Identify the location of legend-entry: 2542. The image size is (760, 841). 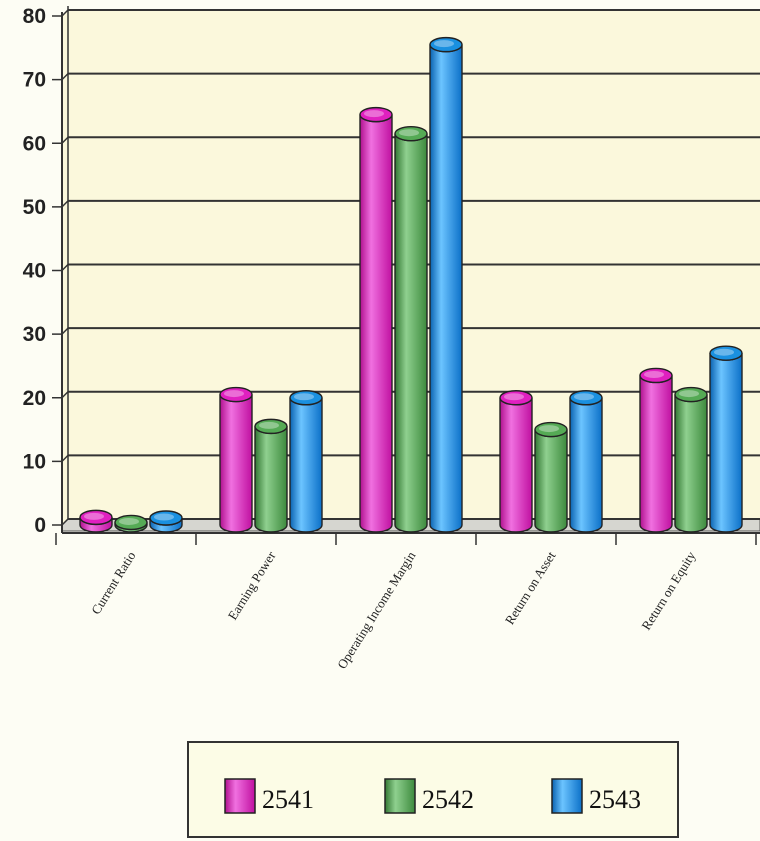
(429, 796).